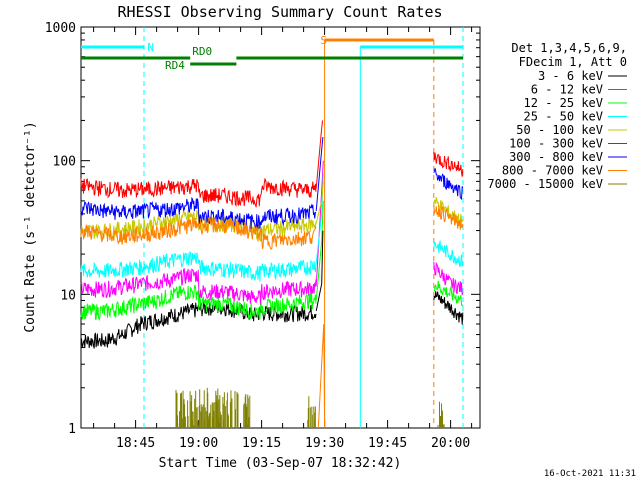 The width and height of the screenshot is (640, 484). I want to click on legend-label-100-300-kev: 100 - 300 keV, so click(556, 144).